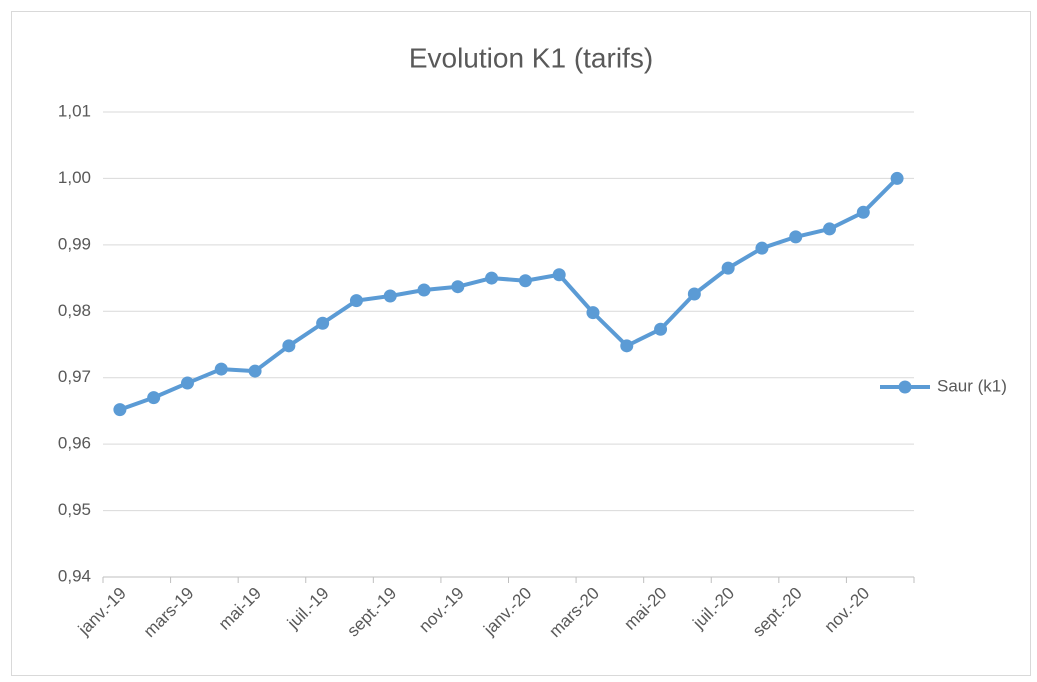  What do you see at coordinates (905, 387) in the screenshot?
I see `legend-marker` at bounding box center [905, 387].